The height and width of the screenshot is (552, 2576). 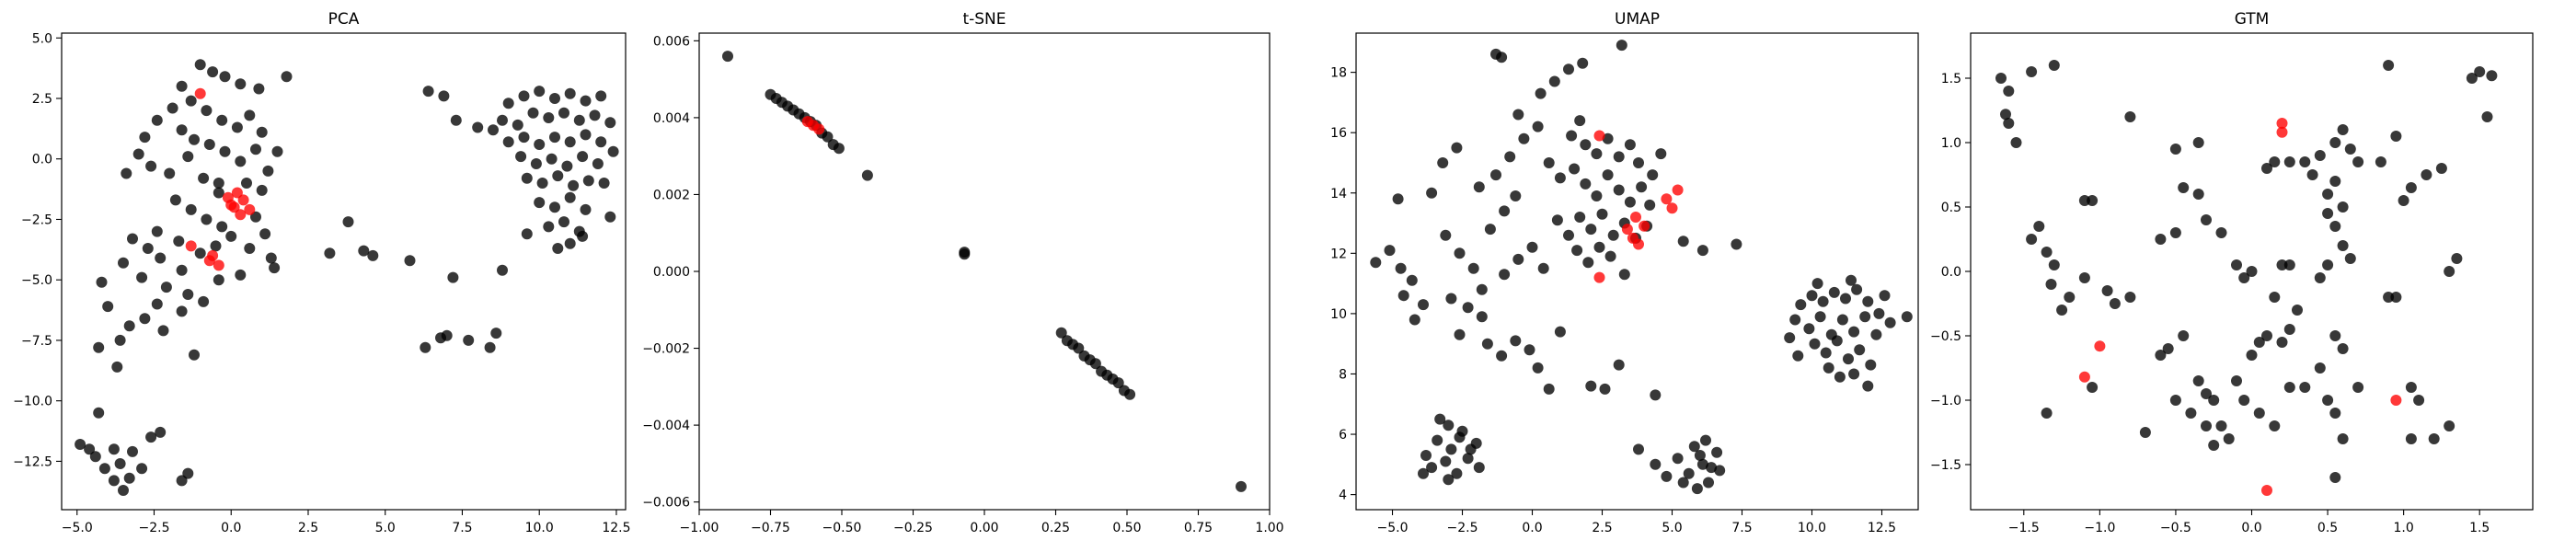 I want to click on y-tick-label: −1.0, so click(x=1945, y=401).